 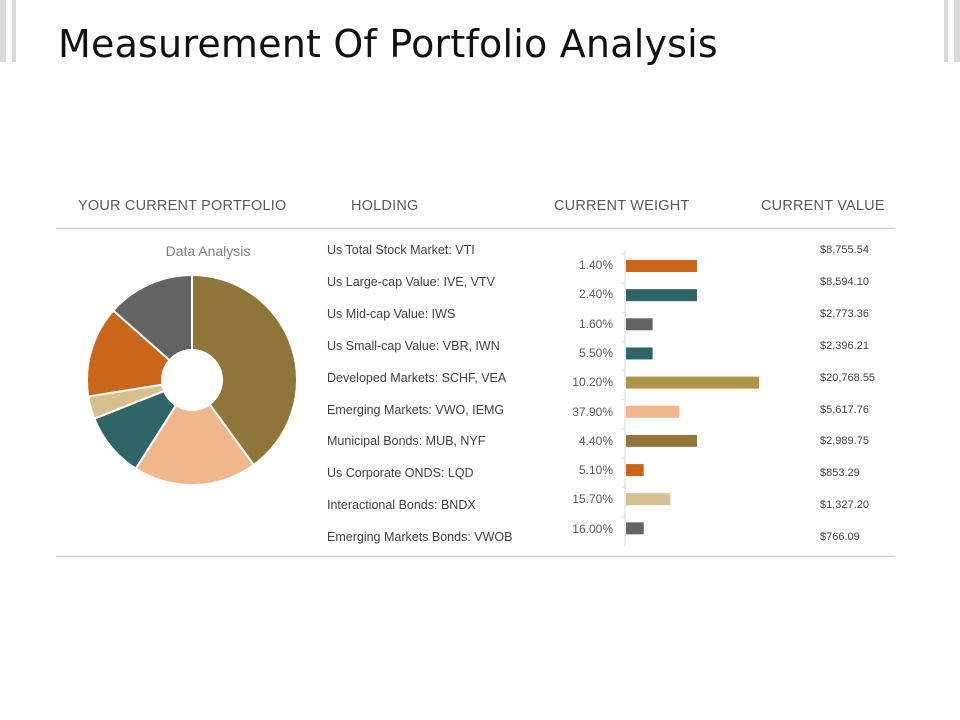 What do you see at coordinates (840, 537) in the screenshot?
I see `current-value: $766.09` at bounding box center [840, 537].